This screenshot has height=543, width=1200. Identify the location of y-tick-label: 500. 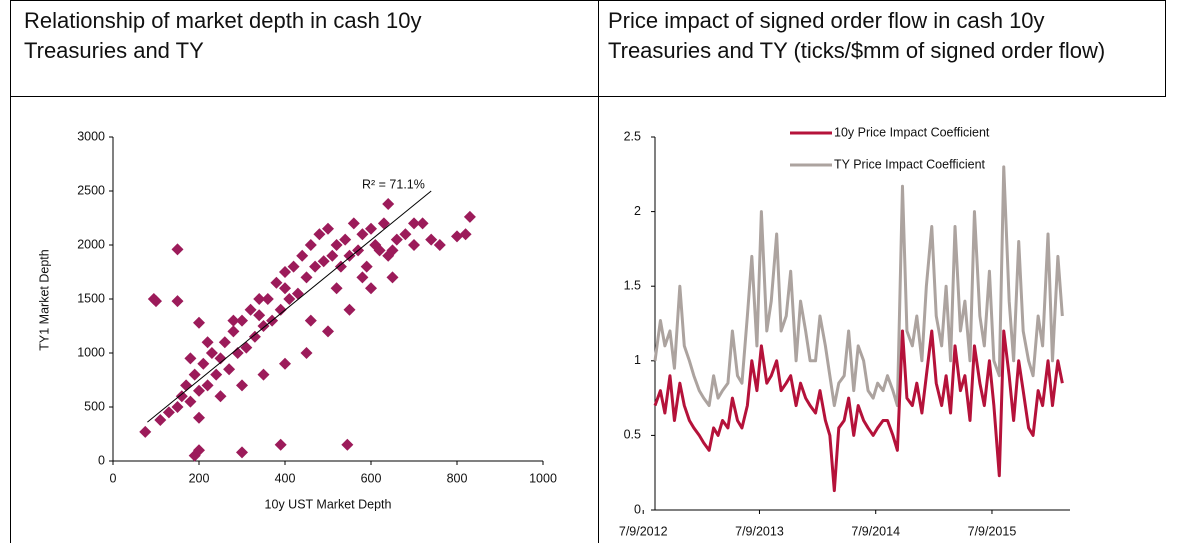
(94, 406).